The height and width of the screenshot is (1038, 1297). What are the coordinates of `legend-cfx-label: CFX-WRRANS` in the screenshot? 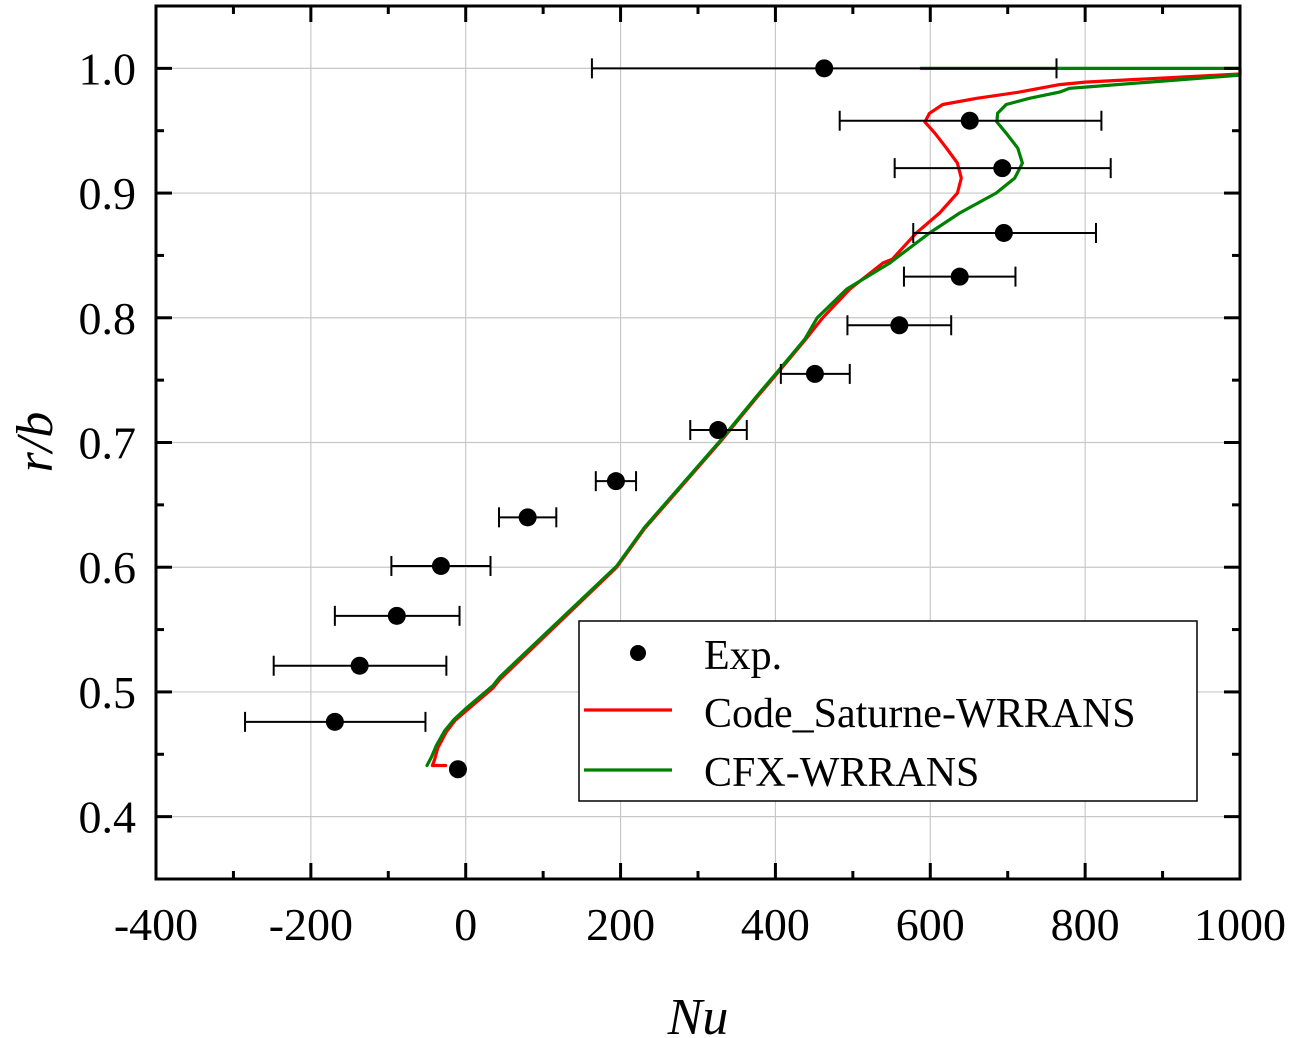 It's located at (841, 773).